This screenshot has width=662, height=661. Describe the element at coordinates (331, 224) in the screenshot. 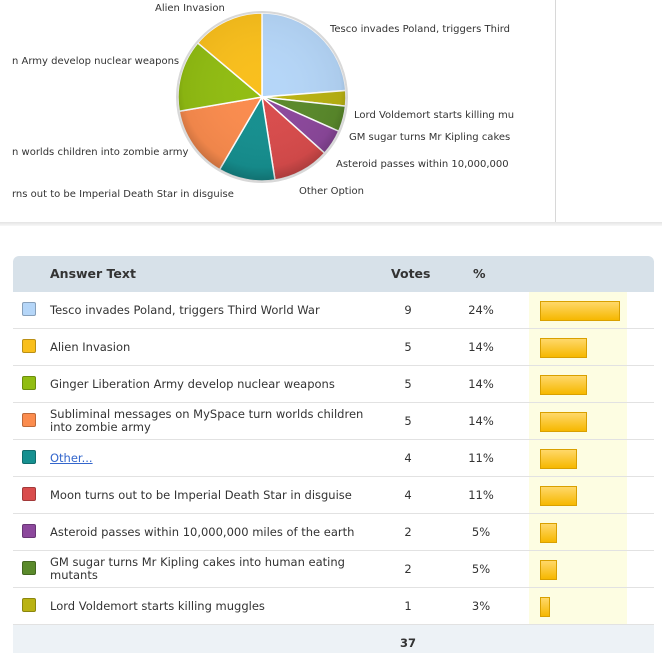

I see `panel-shadow` at that location.